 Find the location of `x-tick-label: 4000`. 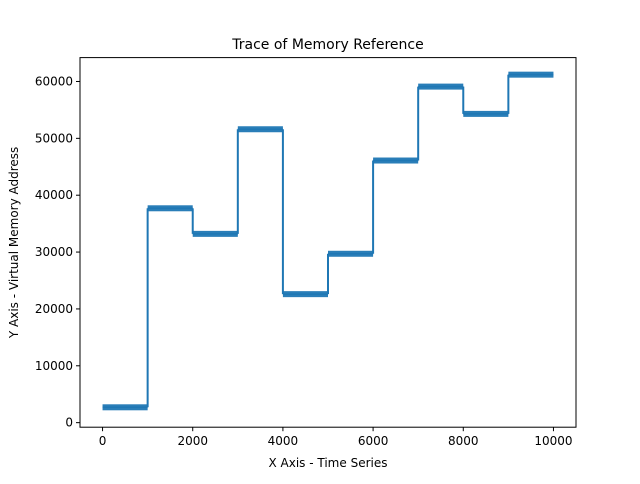

x-tick-label: 4000 is located at coordinates (283, 441).